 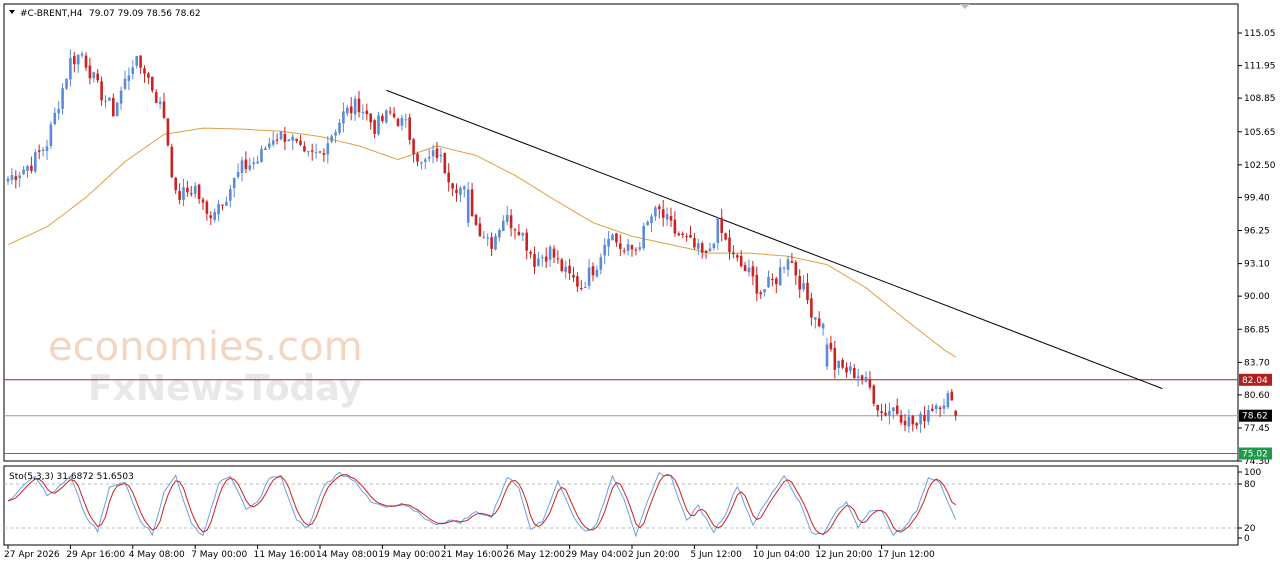 What do you see at coordinates (1260, 99) in the screenshot?
I see `y-tick-label: 108.85` at bounding box center [1260, 99].